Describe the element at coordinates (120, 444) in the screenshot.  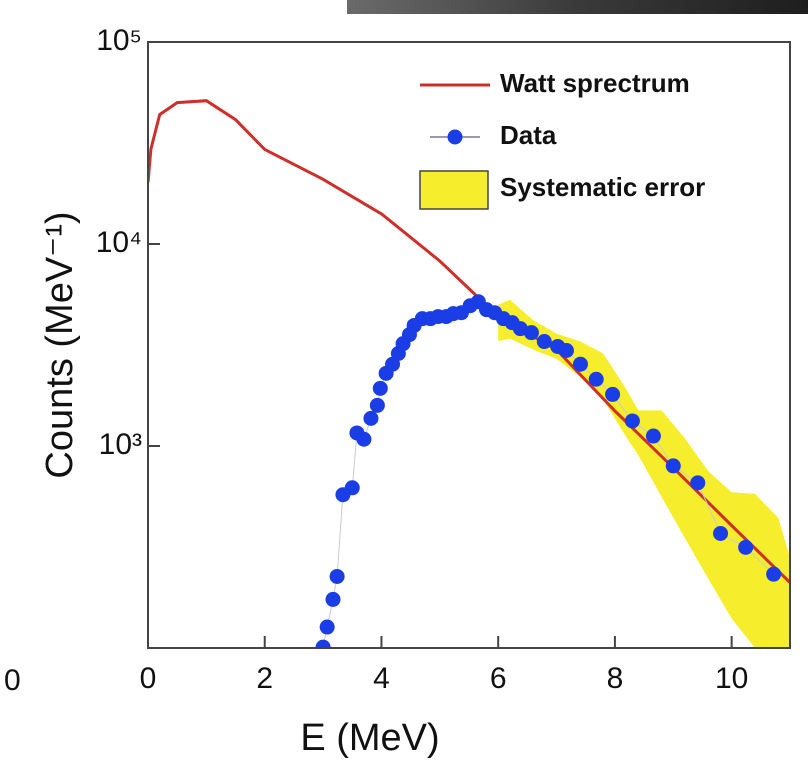
I see `y-tick-label: 10³` at that location.